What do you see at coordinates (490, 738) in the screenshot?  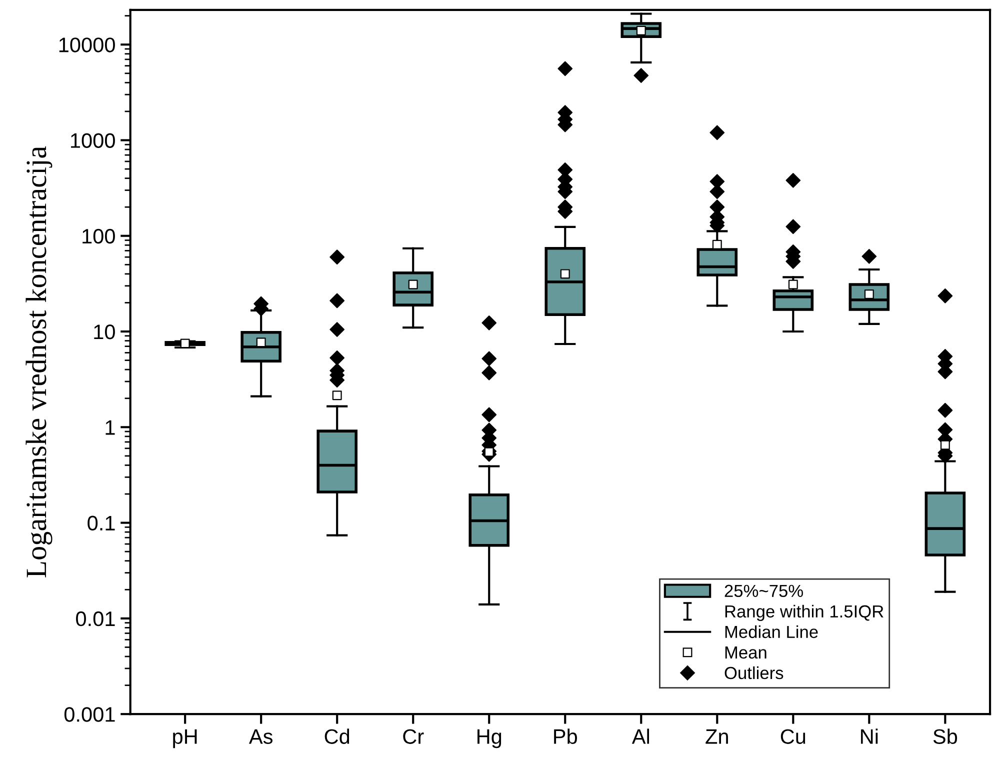 I see `x-tick-label: Hg` at bounding box center [490, 738].